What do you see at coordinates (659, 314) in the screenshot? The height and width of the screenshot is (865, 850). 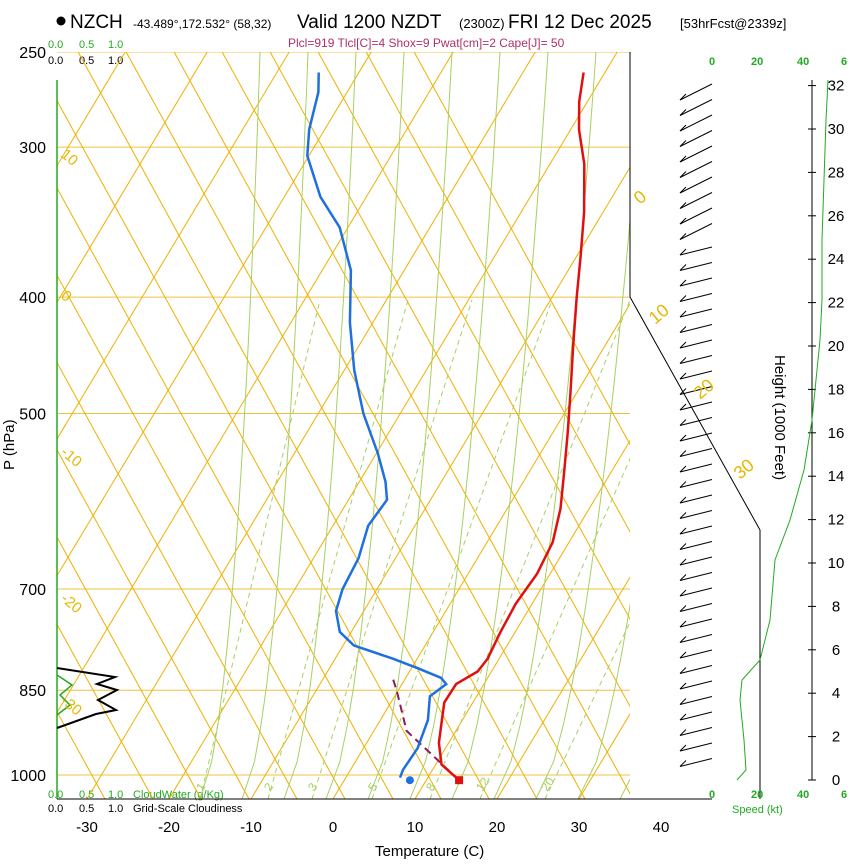 I see `isotherm-label-right: 10` at bounding box center [659, 314].